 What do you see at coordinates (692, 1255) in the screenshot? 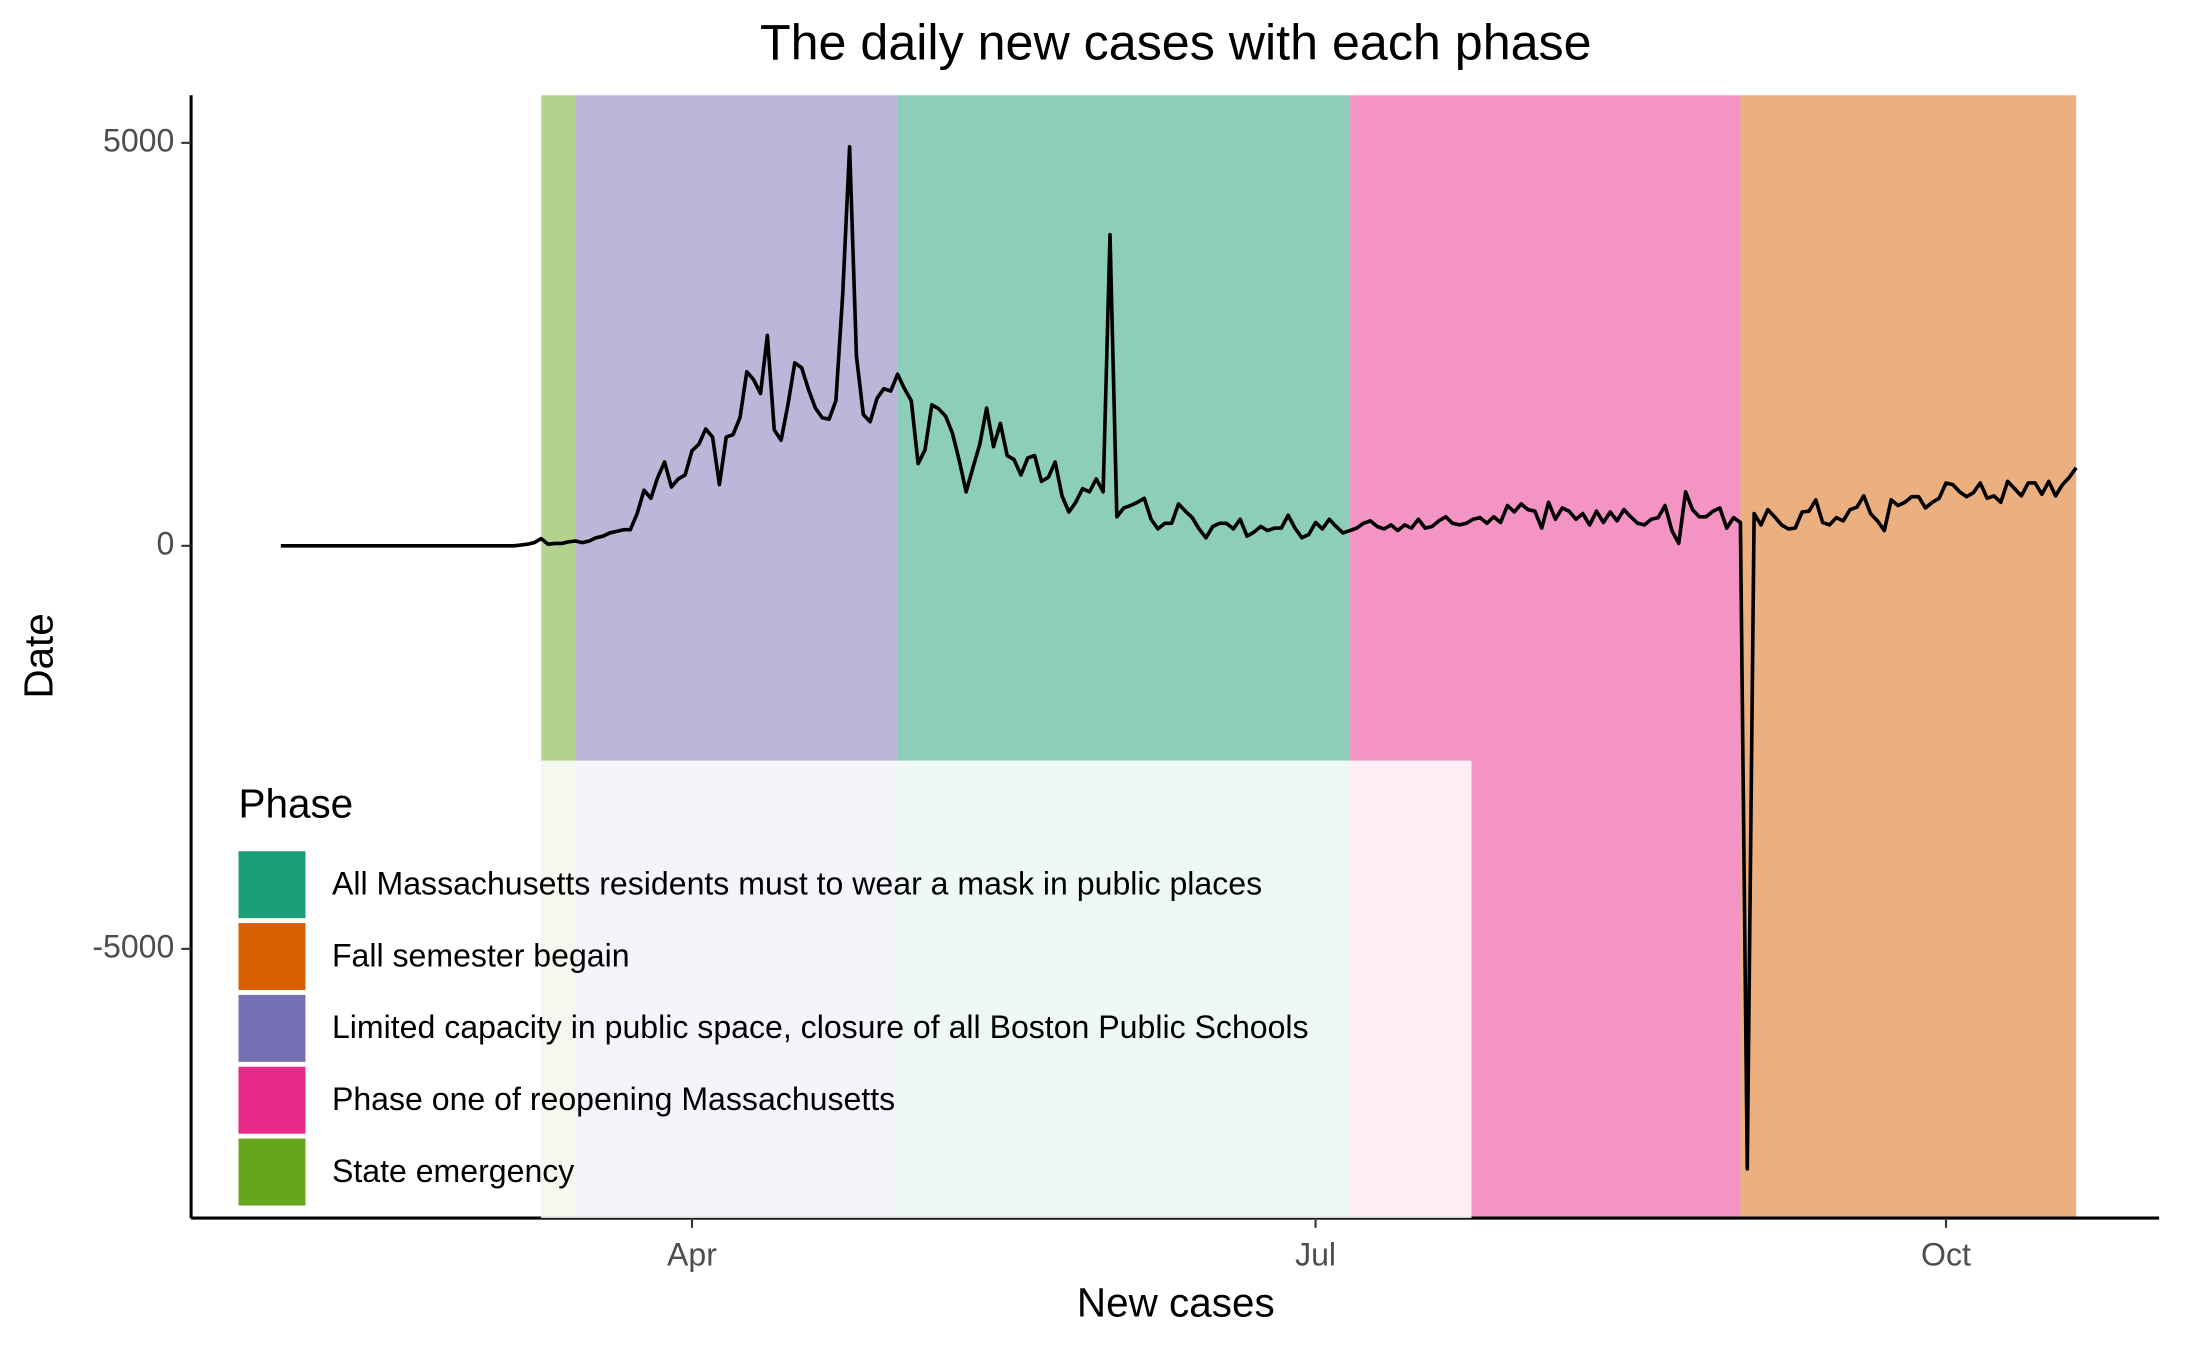
I see `x-tick-label: Apr` at bounding box center [692, 1255].